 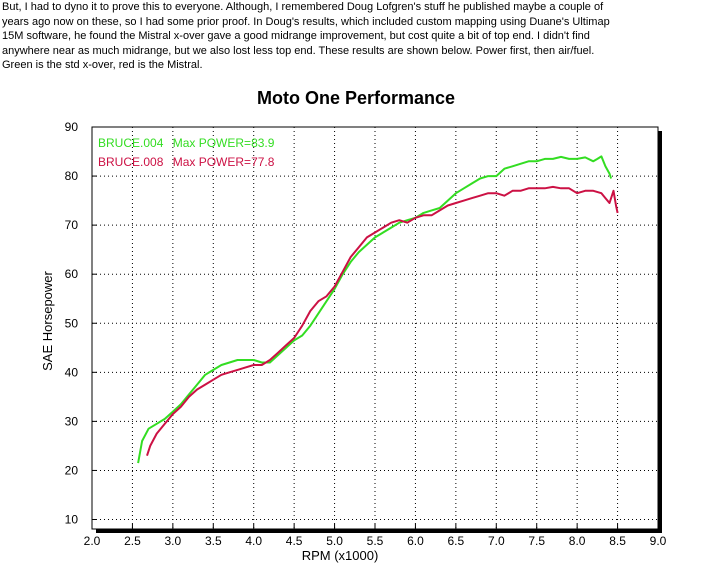 I want to click on x-axis-label: RPM (x1000), so click(x=340, y=555).